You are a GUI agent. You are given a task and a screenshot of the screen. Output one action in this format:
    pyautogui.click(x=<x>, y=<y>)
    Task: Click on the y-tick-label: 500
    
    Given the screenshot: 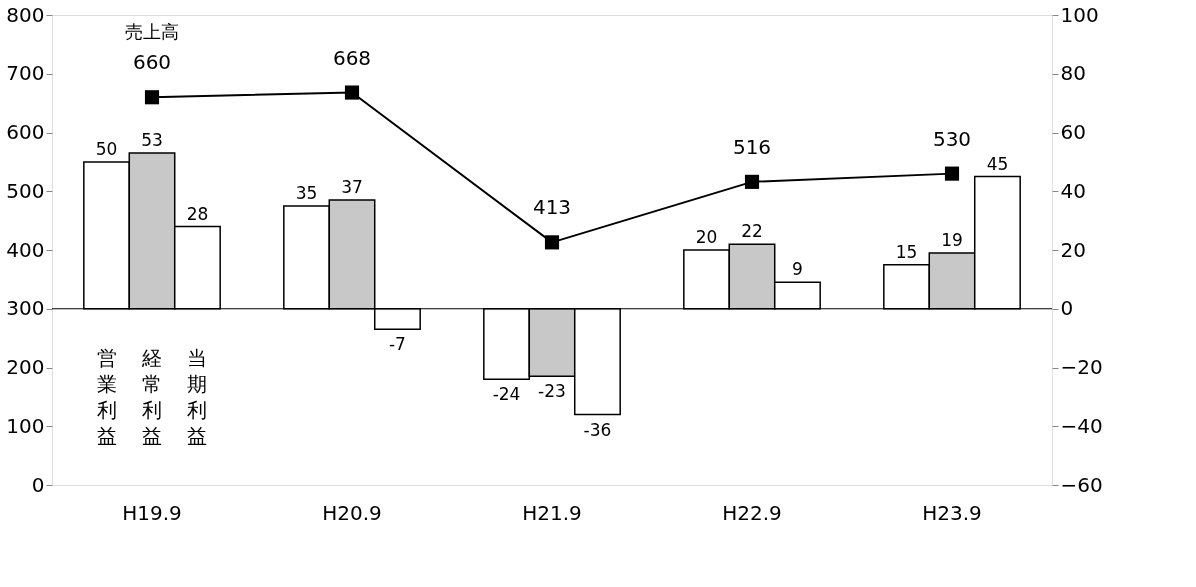 What is the action you would take?
    pyautogui.click(x=25, y=190)
    